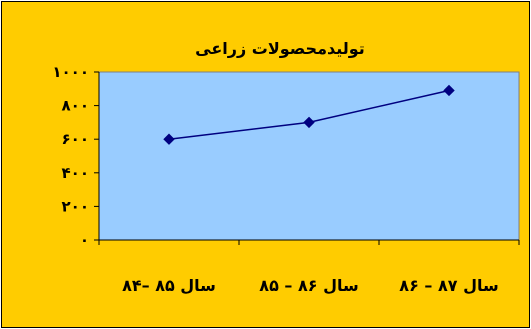 The image size is (531, 329). Describe the element at coordinates (309, 114) in the screenshot. I see `series-group` at that location.